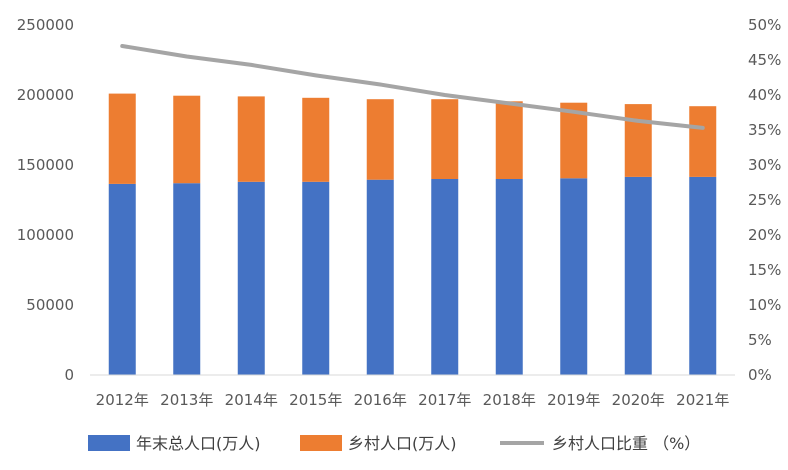 This screenshot has height=470, width=788. Describe the element at coordinates (321, 443) in the screenshot. I see `legend-swatch-rural` at that location.